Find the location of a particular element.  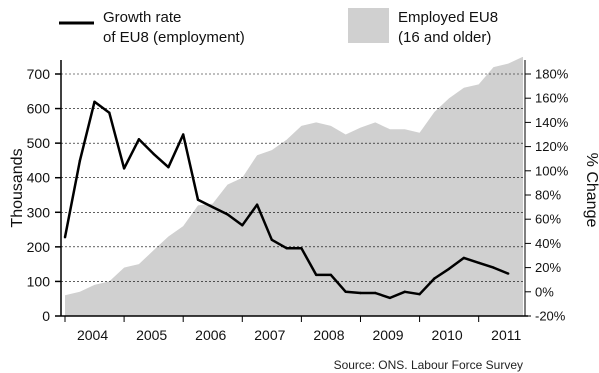

left-tick-label: 400 is located at coordinates (39, 178).